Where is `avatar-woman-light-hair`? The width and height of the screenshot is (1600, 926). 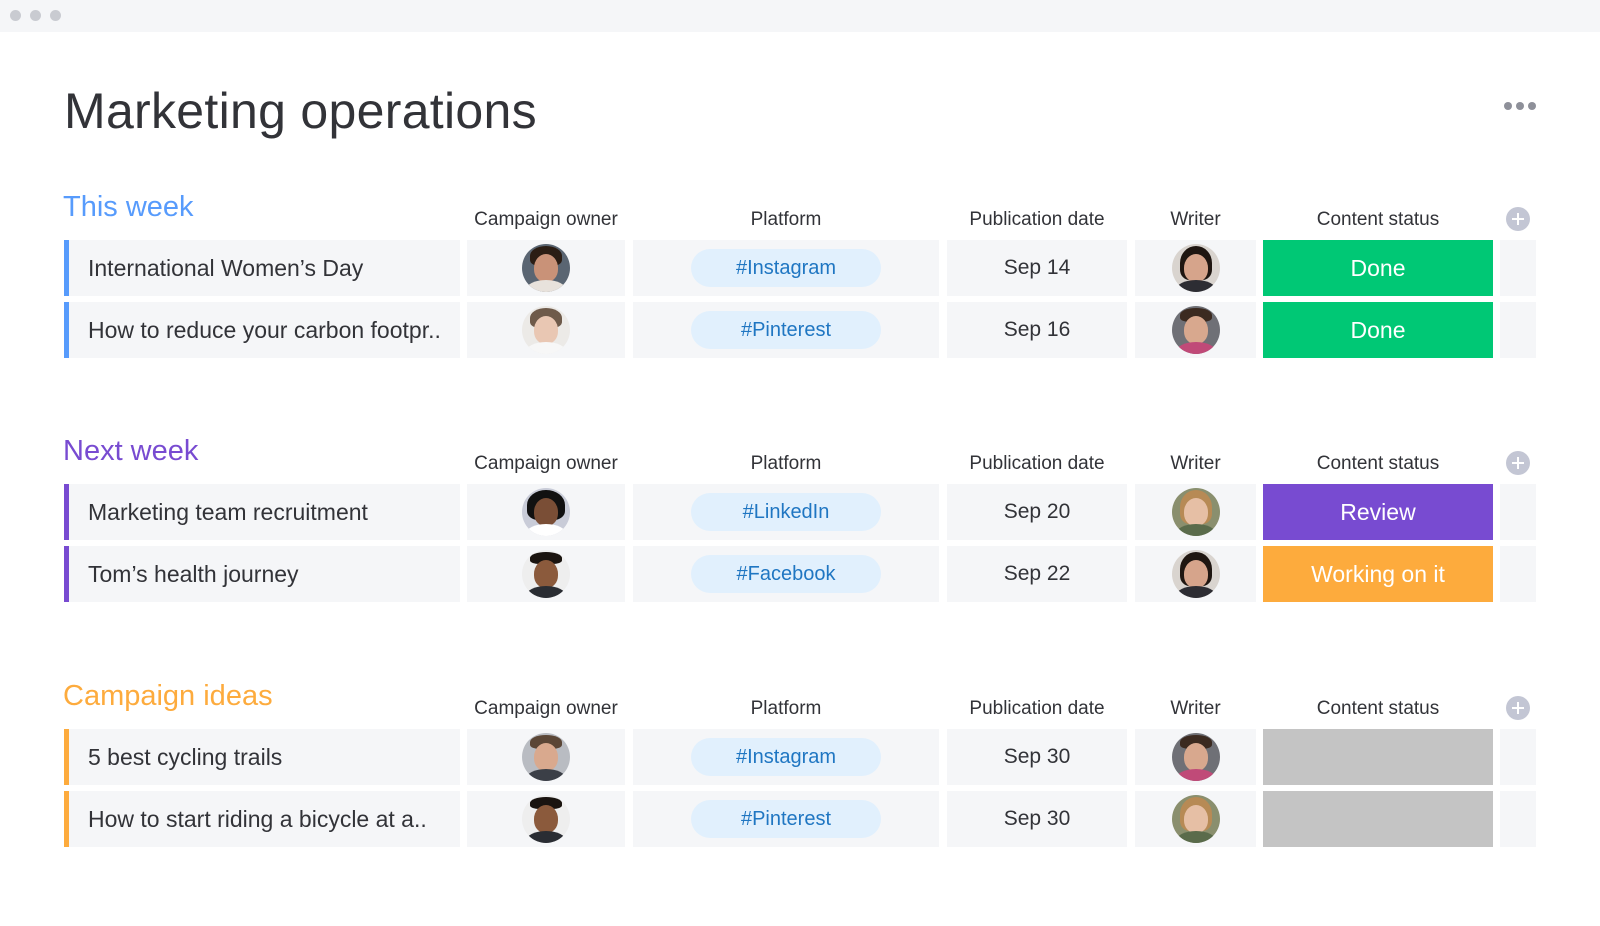
avatar-woman-light-hair is located at coordinates (546, 330).